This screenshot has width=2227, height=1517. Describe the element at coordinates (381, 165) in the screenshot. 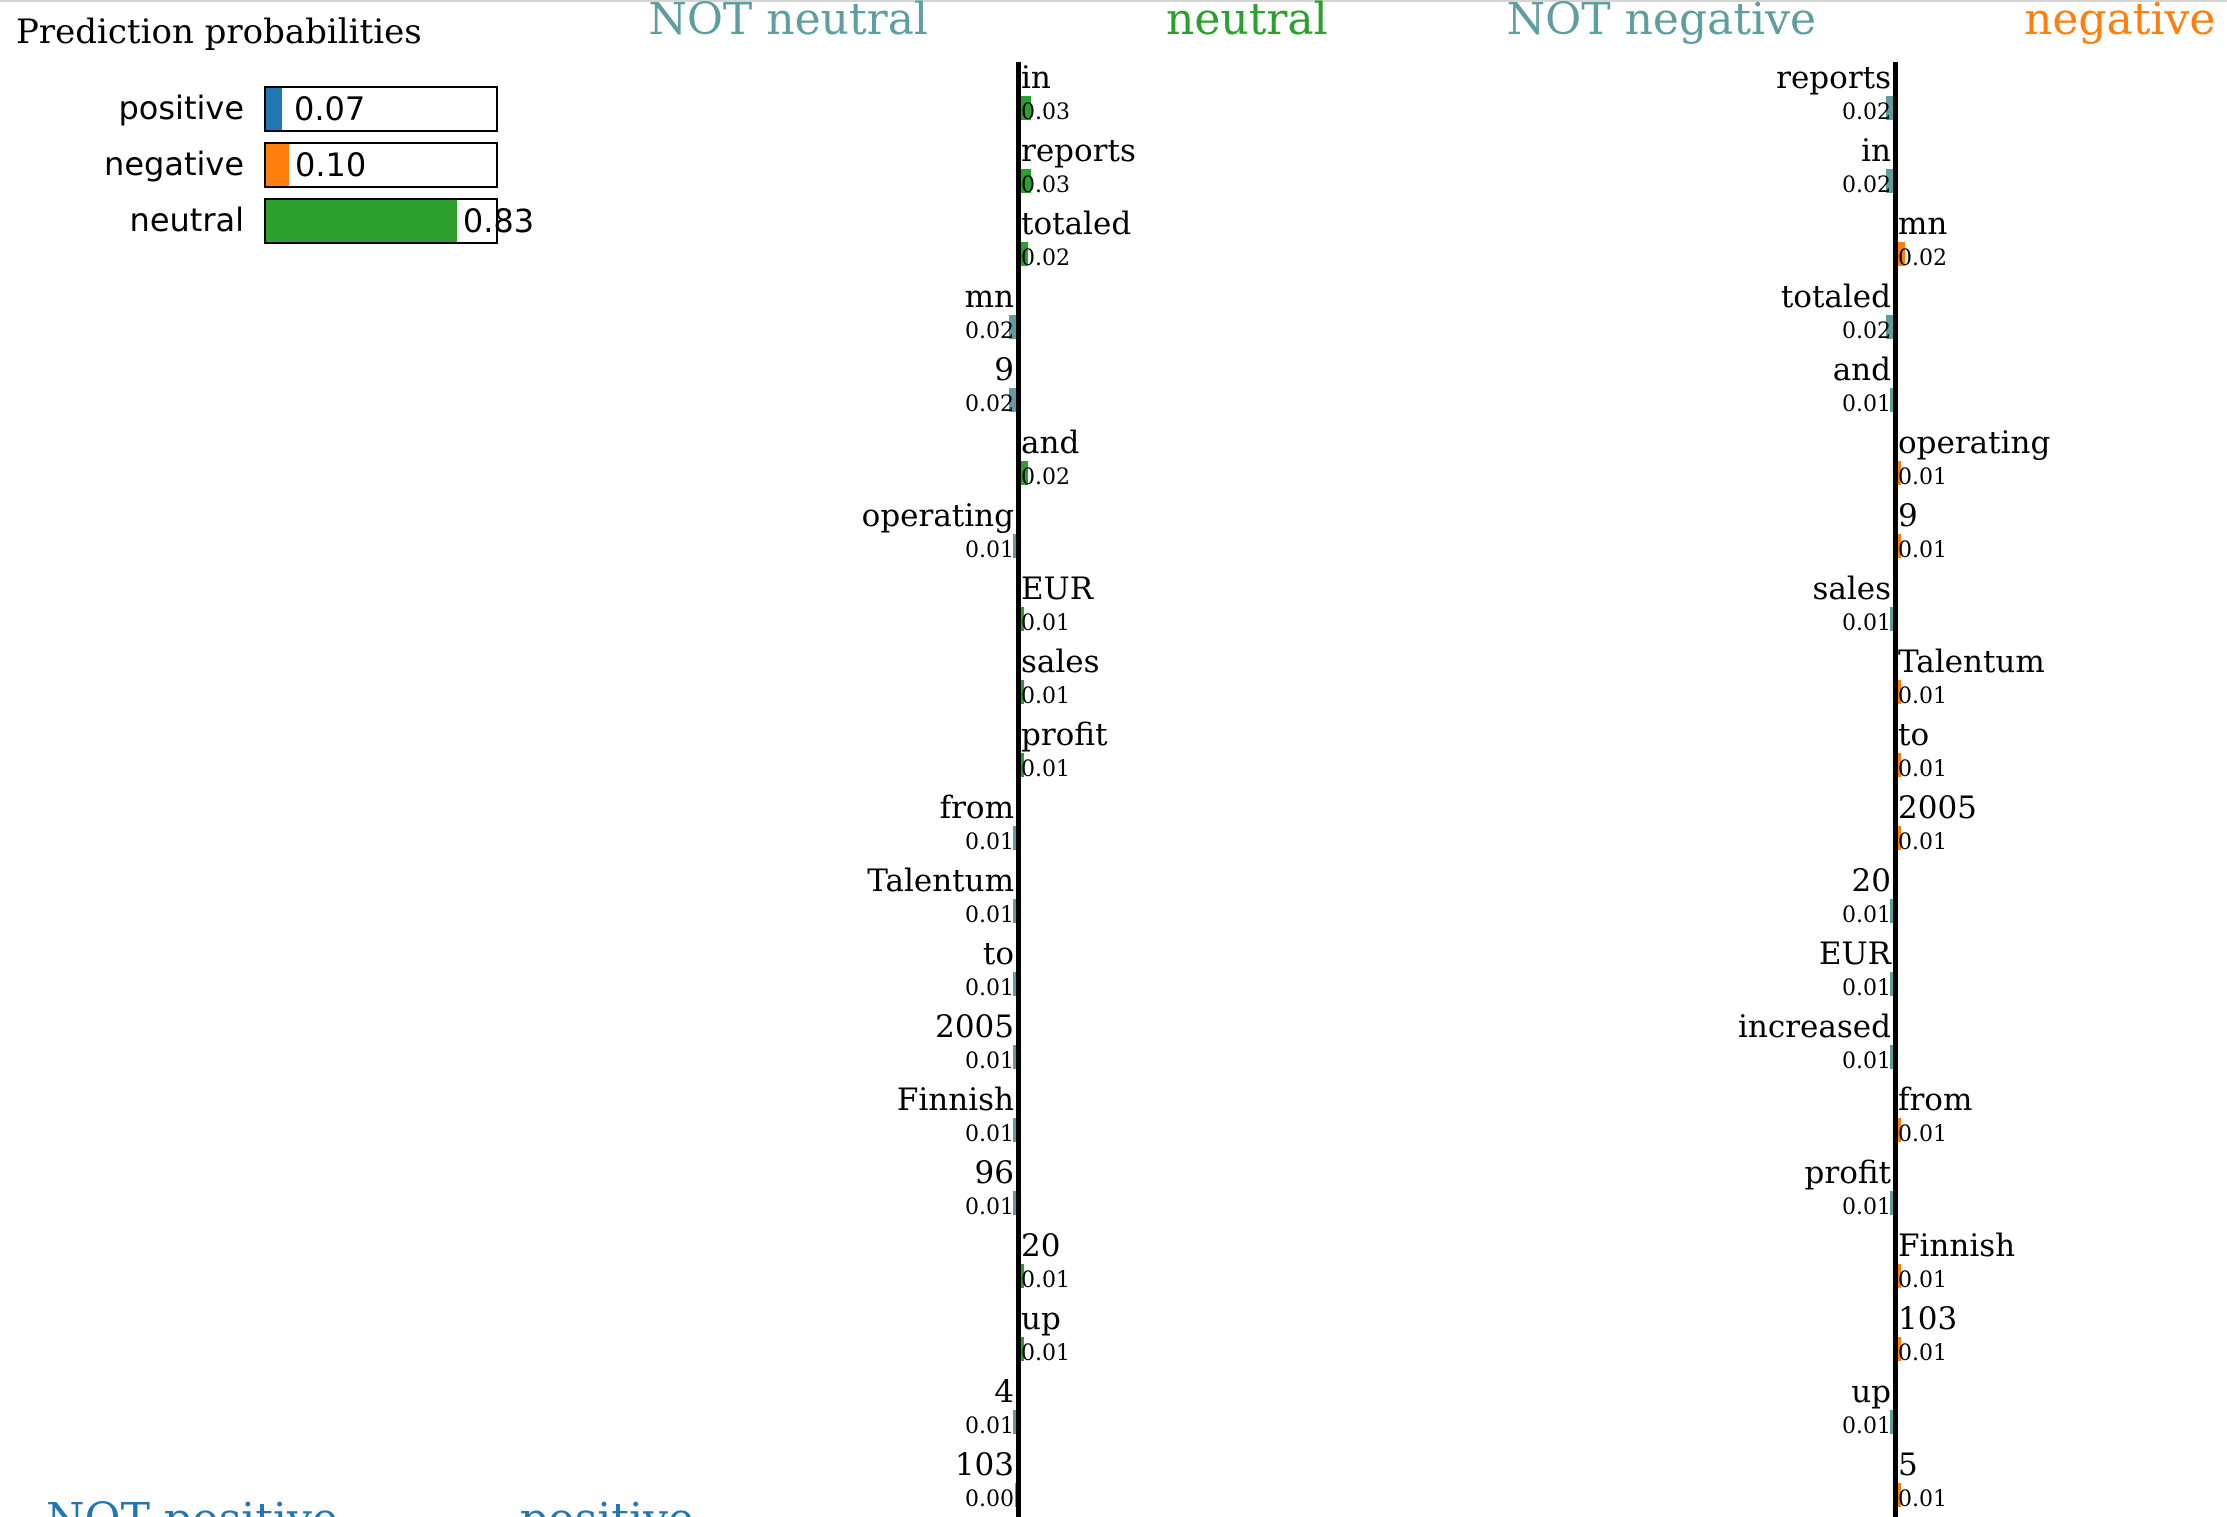

I see `probability-bar-negative` at that location.